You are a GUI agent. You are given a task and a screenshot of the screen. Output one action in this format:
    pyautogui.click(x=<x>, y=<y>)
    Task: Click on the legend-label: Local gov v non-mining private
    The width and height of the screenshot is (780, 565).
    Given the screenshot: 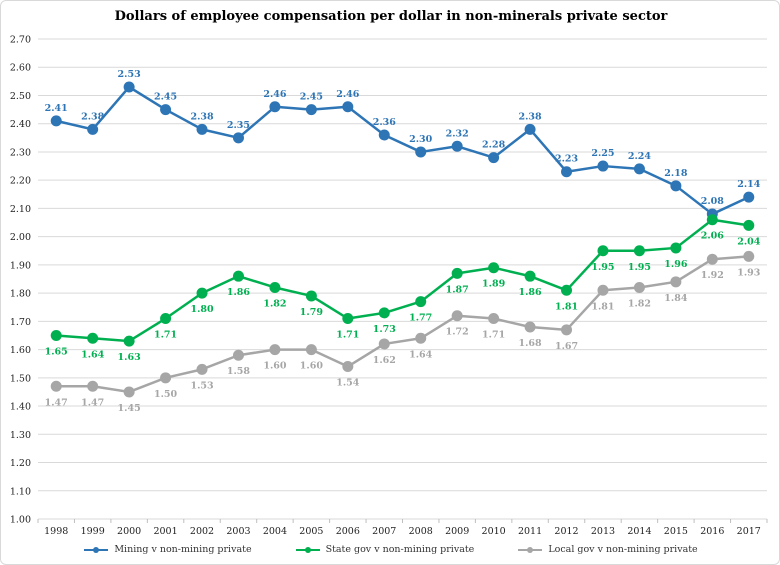 What is the action you would take?
    pyautogui.click(x=623, y=549)
    